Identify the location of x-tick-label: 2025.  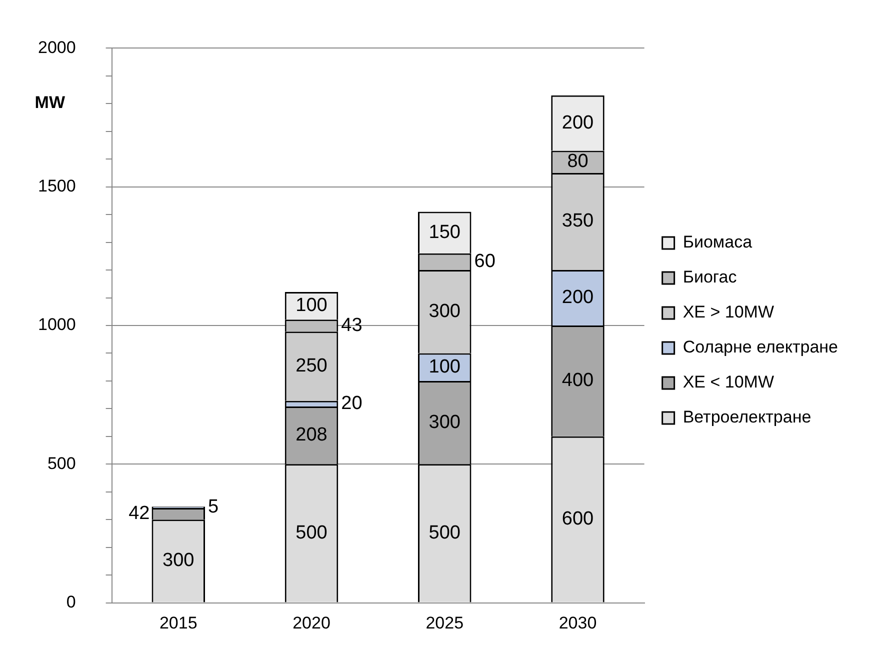
(445, 623).